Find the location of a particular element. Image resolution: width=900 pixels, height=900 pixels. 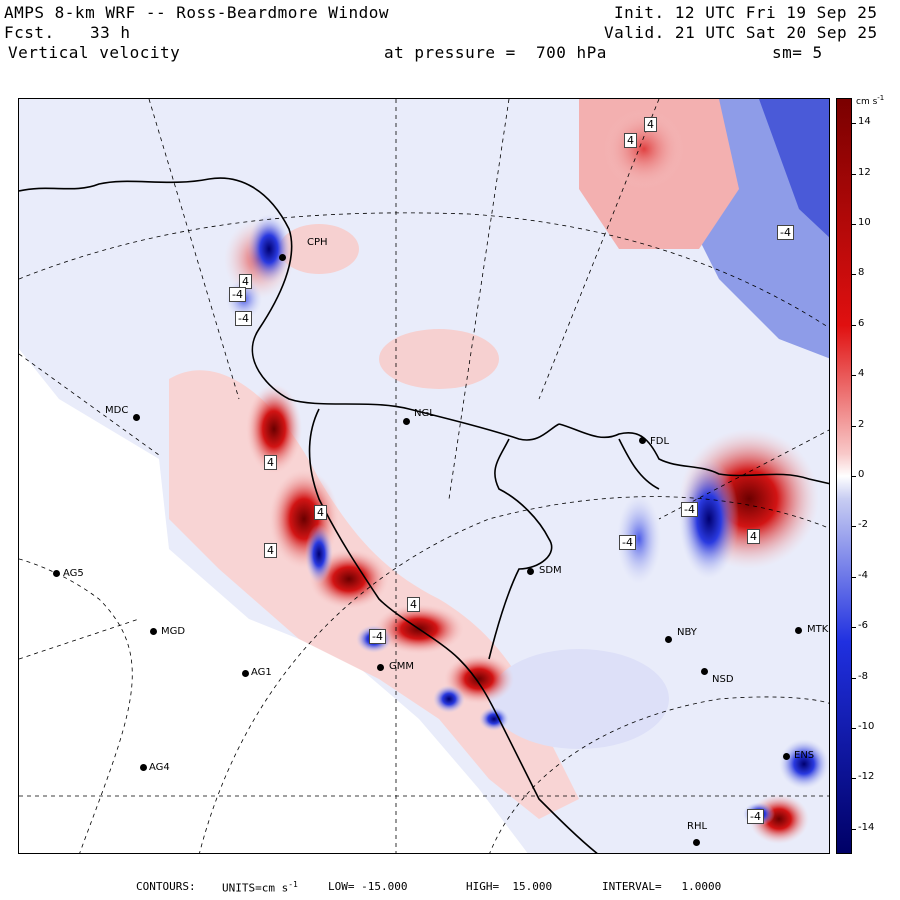

station-label-ngl: NGL is located at coordinates (424, 413).